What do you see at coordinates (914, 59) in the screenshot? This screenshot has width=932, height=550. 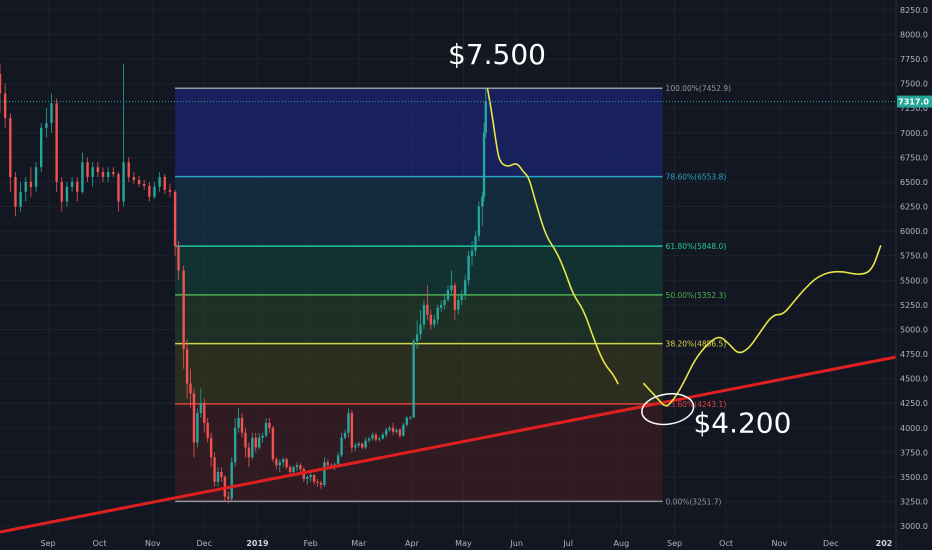 I see `price-tick-label: 7750.0` at bounding box center [914, 59].